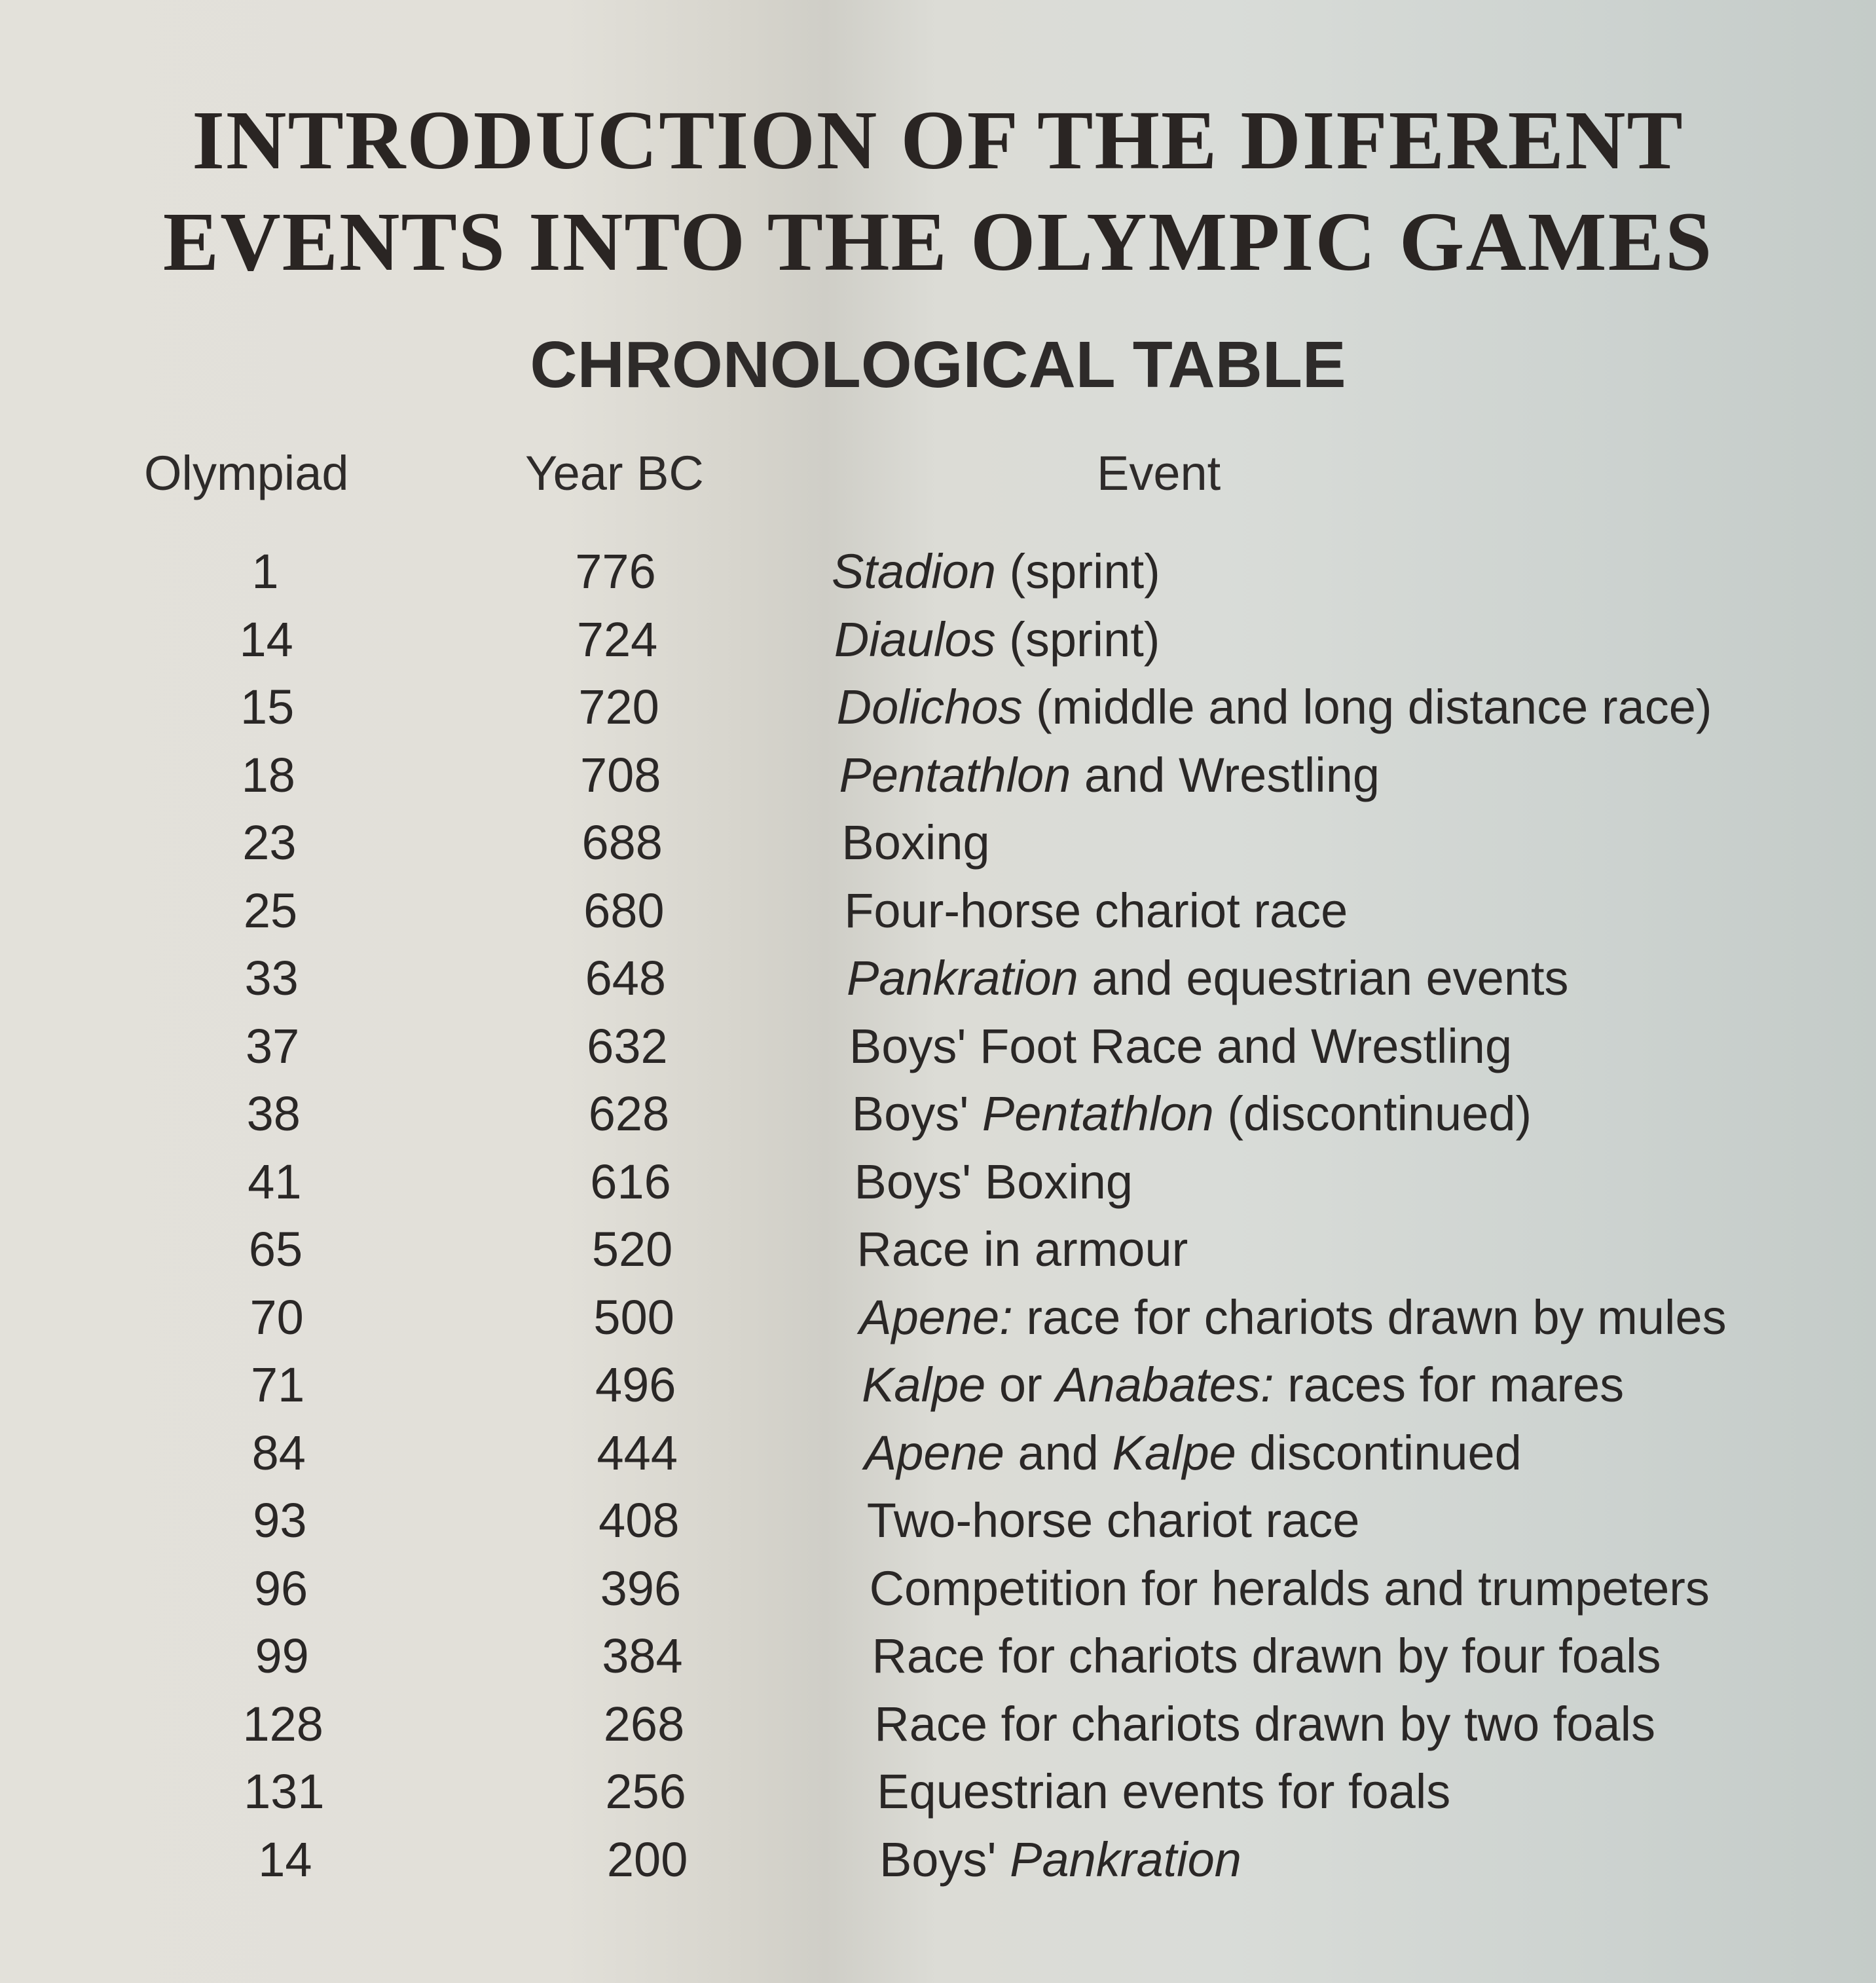  I want to click on table-row: 14 200 Boys' Pankration, so click(938, 1864).